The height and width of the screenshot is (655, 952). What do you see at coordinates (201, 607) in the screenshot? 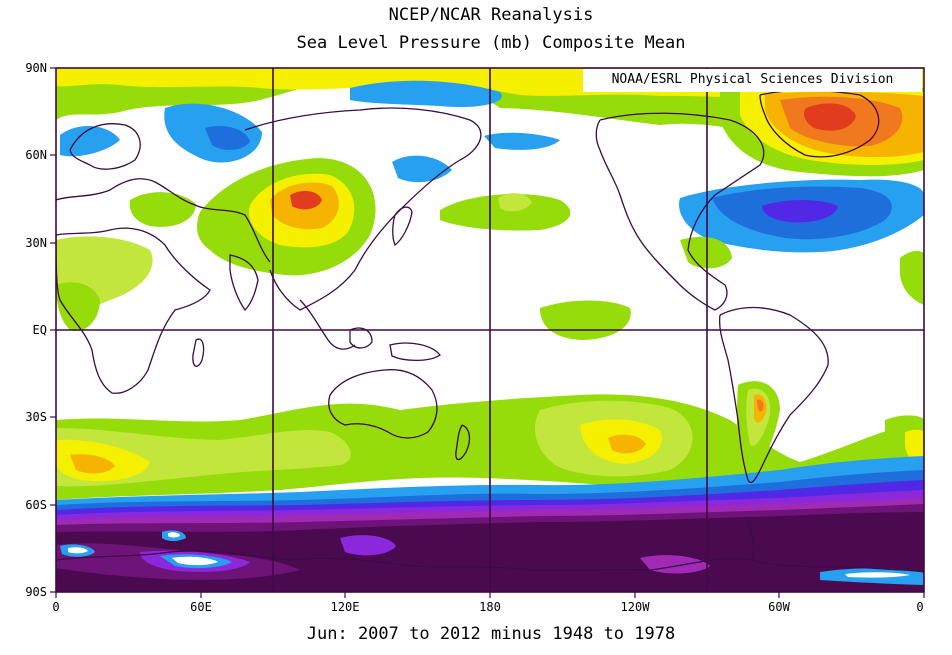
I see `x-tick-label: 60E` at bounding box center [201, 607].